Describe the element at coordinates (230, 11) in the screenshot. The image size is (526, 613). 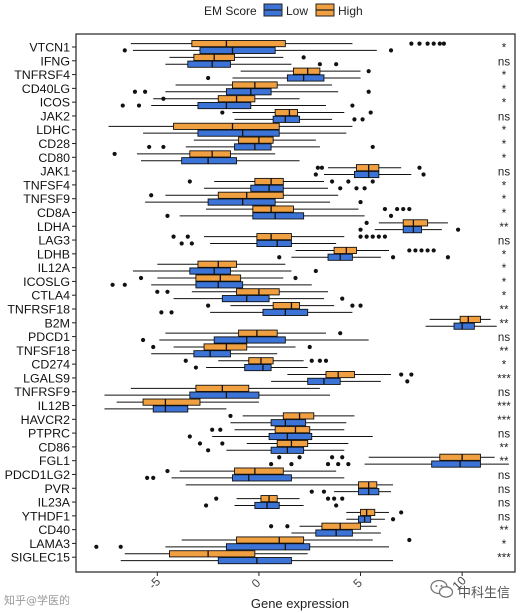
I see `legend-title: EM Score` at that location.